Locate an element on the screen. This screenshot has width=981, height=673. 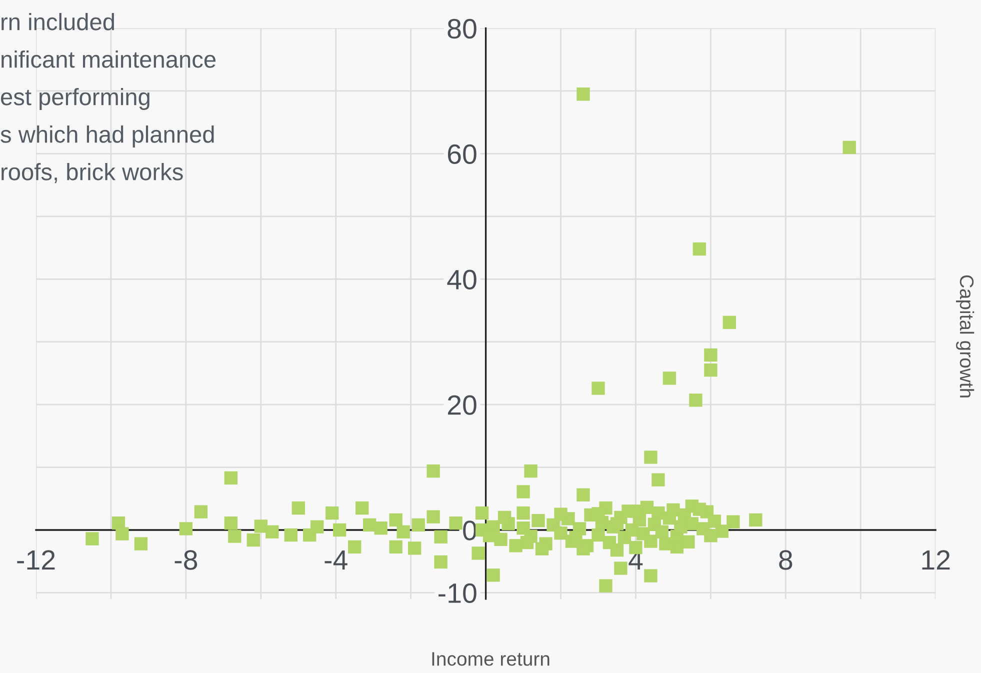
y-tick-label: 20 is located at coordinates (462, 405).